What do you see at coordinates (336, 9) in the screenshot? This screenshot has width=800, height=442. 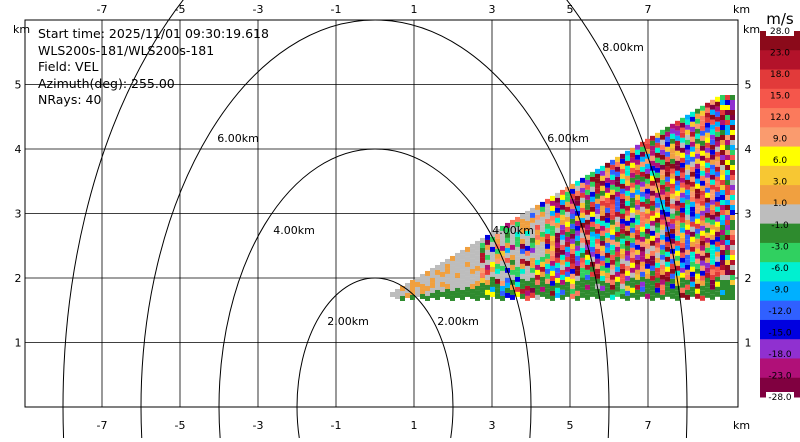 I see `x-tick-label-top: -1` at bounding box center [336, 9].